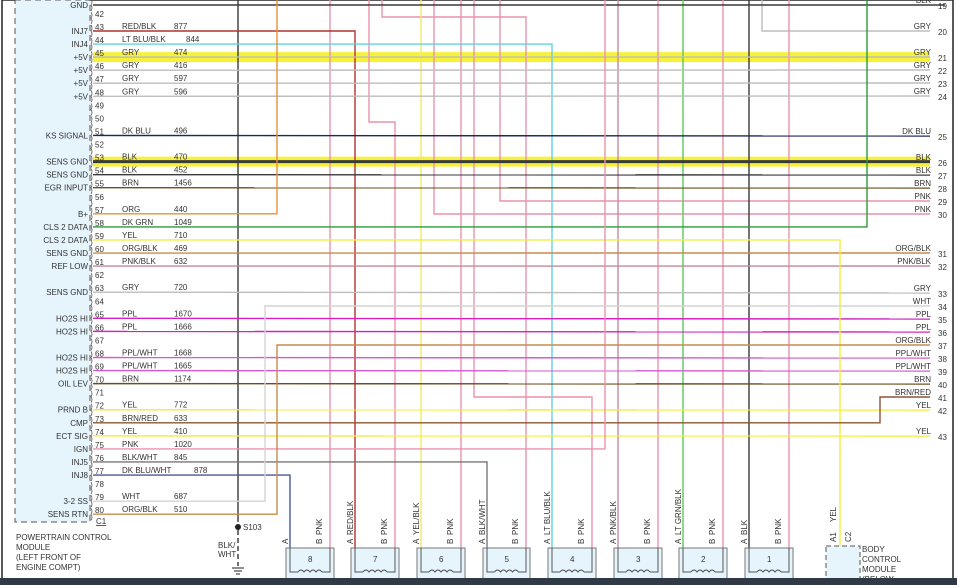 This screenshot has height=585, width=957. What do you see at coordinates (140, 457) in the screenshot?
I see `wire-color: BLK/WHT` at bounding box center [140, 457].